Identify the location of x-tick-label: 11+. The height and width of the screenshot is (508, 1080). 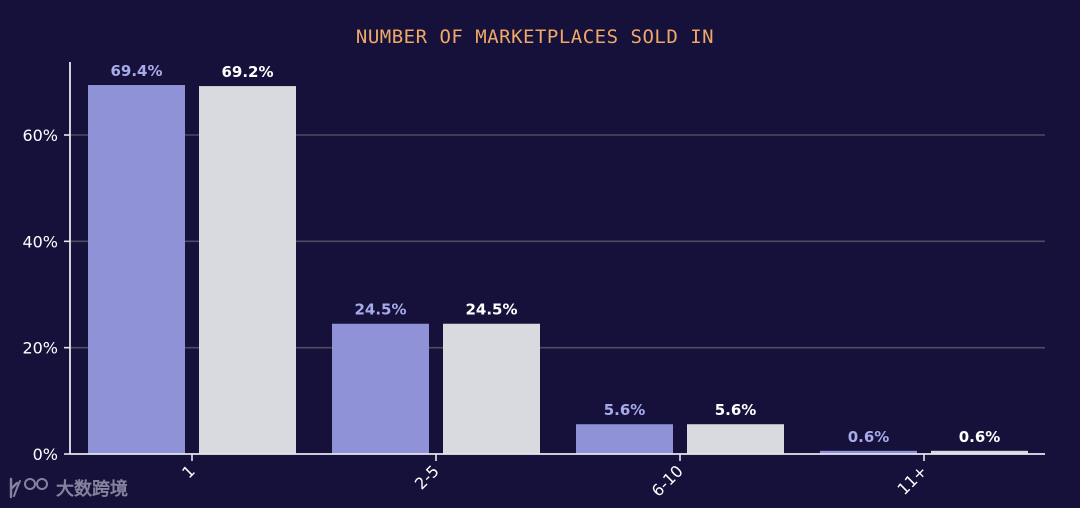
(912, 479).